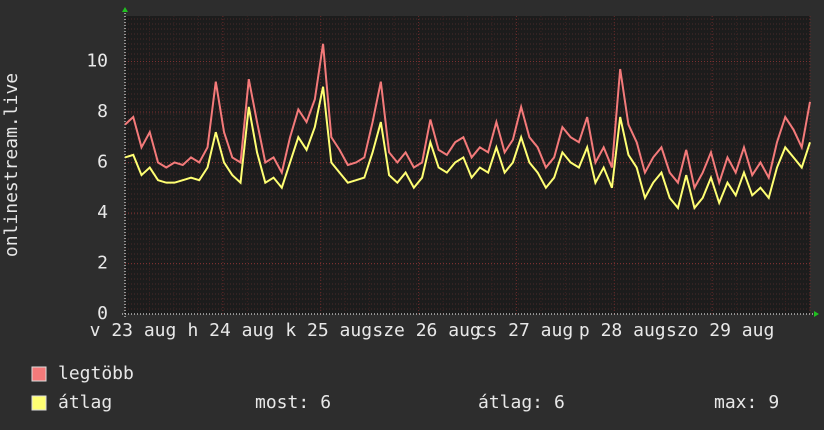 Image resolution: width=824 pixels, height=430 pixels. Describe the element at coordinates (85, 402) in the screenshot. I see `legend-label: átlag` at that location.